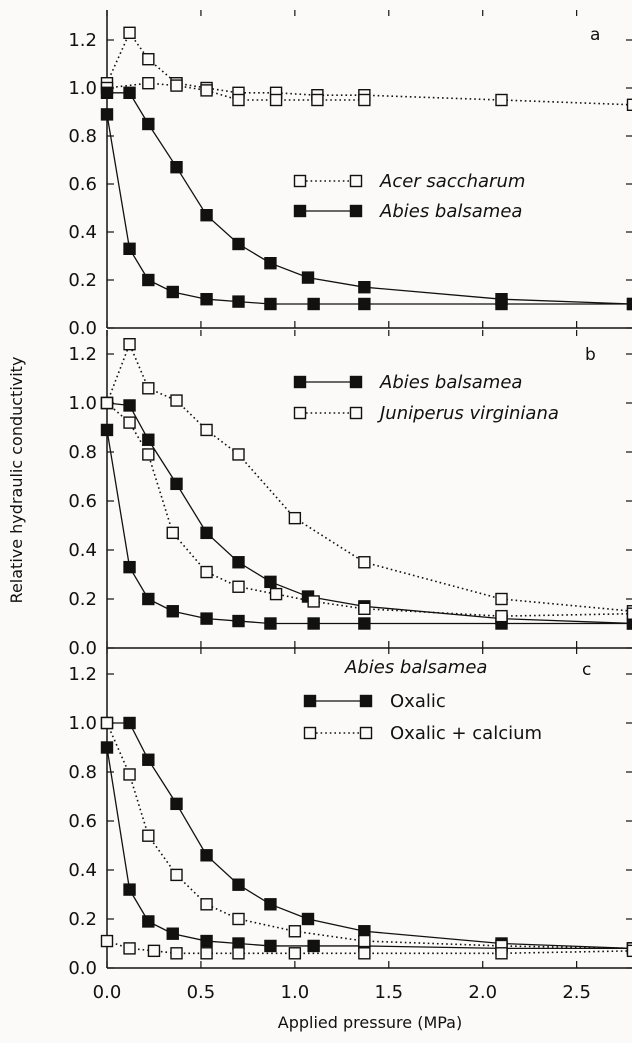  Describe the element at coordinates (82, 599) in the screenshot. I see `y-tick-label: 0.2` at that location.